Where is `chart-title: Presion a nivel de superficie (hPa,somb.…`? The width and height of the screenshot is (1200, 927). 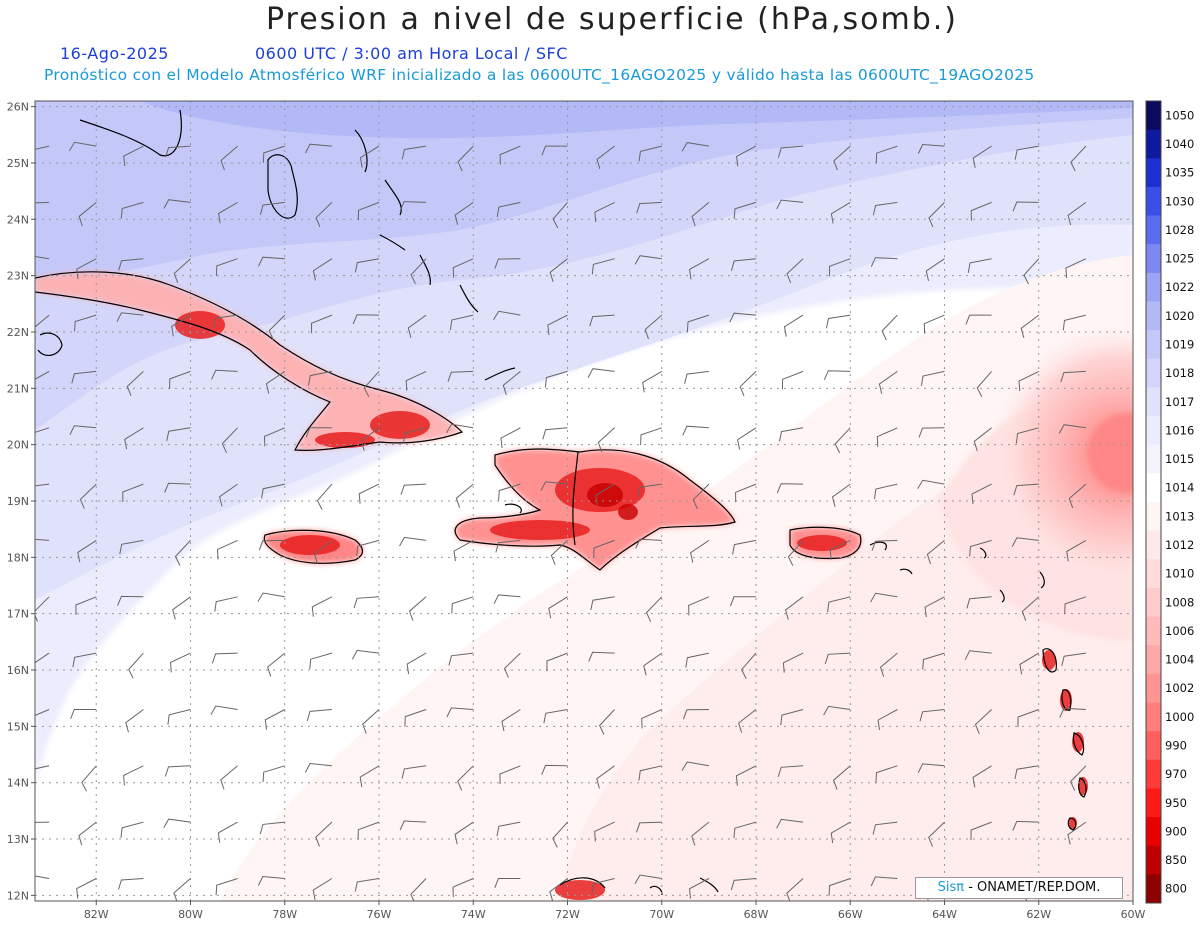
chart-title: Presion a nivel de superficie (hPa,somb.… is located at coordinates (612, 19).